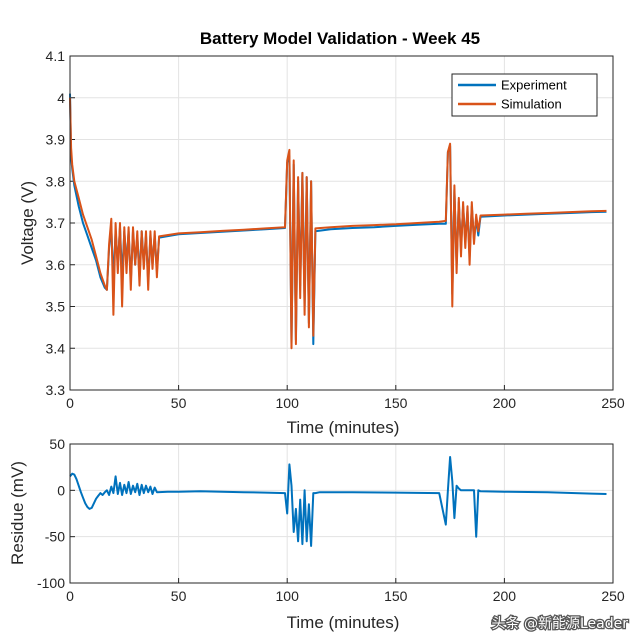 This screenshot has height=644, width=640. What do you see at coordinates (179, 403) in the screenshot?
I see `voltage-x-tick-label: 50` at bounding box center [179, 403].